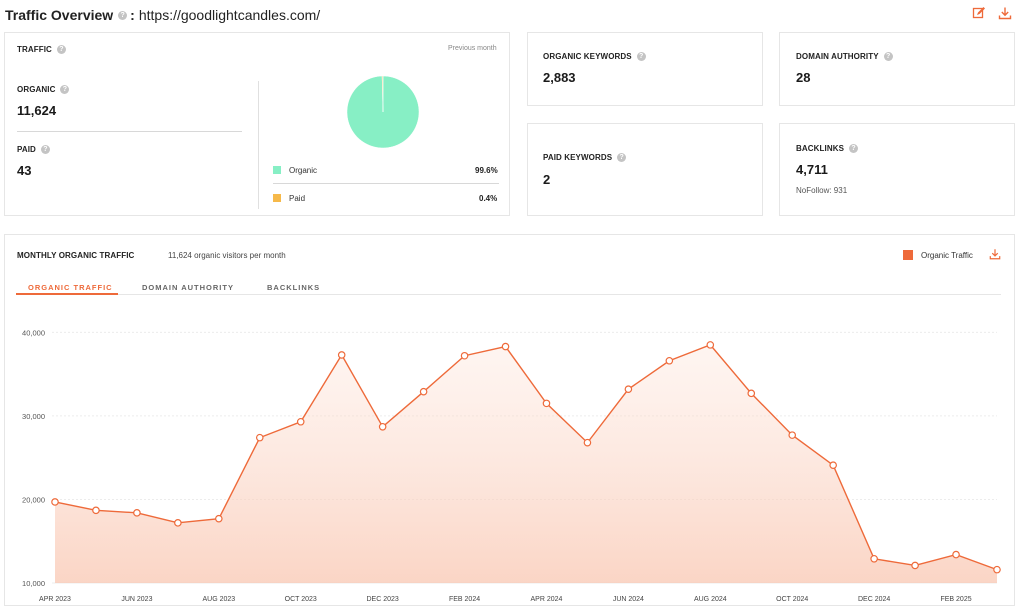 This screenshot has width=1024, height=608. I want to click on domain-authority-label-text: DOMAIN AUTHORITY, so click(837, 56).